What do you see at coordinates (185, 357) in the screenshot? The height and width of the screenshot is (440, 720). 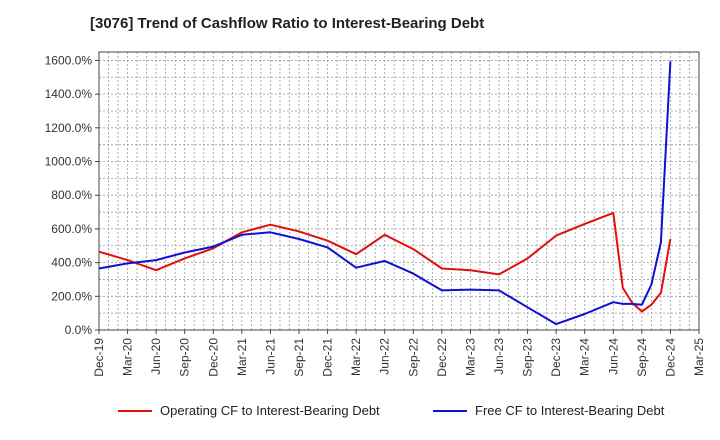 I see `x-tick-label: Sep-20` at bounding box center [185, 357].